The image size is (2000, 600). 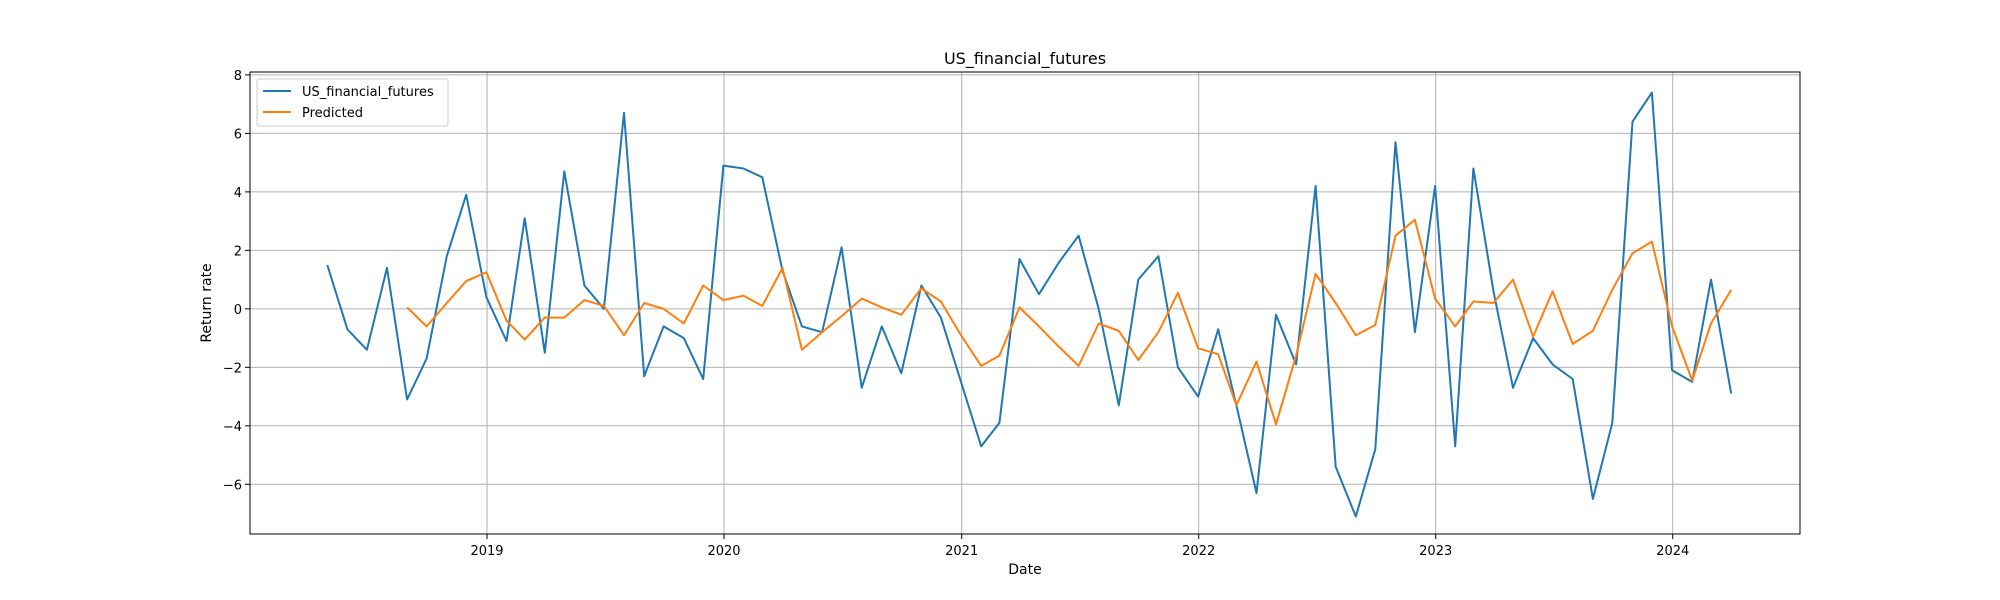 What do you see at coordinates (723, 551) in the screenshot?
I see `x-tick-label: 2020` at bounding box center [723, 551].